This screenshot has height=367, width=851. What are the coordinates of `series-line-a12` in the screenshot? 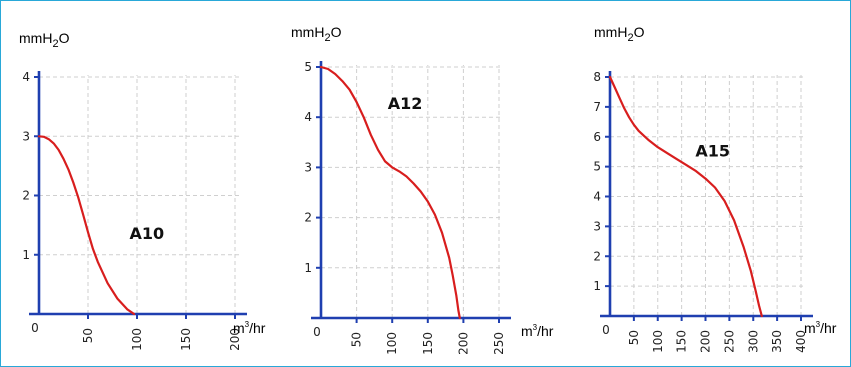 It's located at (390, 192).